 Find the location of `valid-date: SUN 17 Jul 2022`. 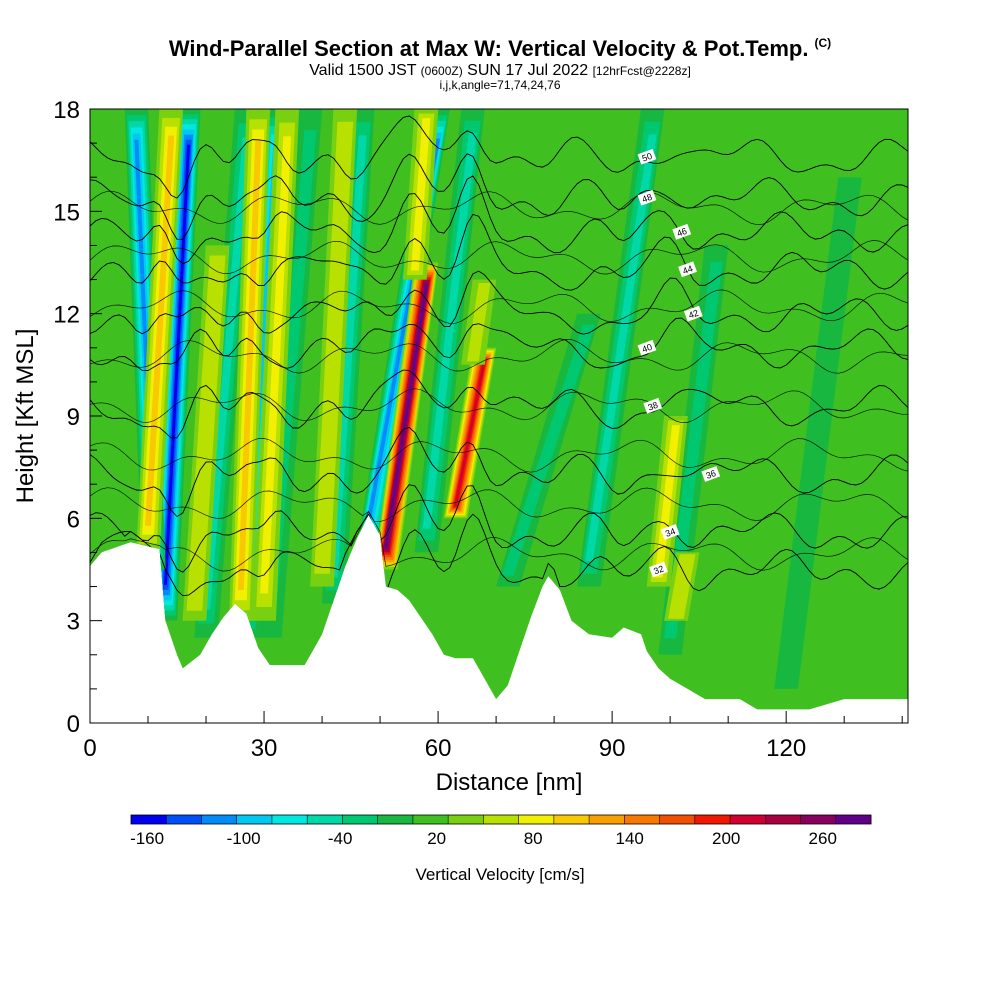

valid-date: SUN 17 Jul 2022 is located at coordinates (528, 70).